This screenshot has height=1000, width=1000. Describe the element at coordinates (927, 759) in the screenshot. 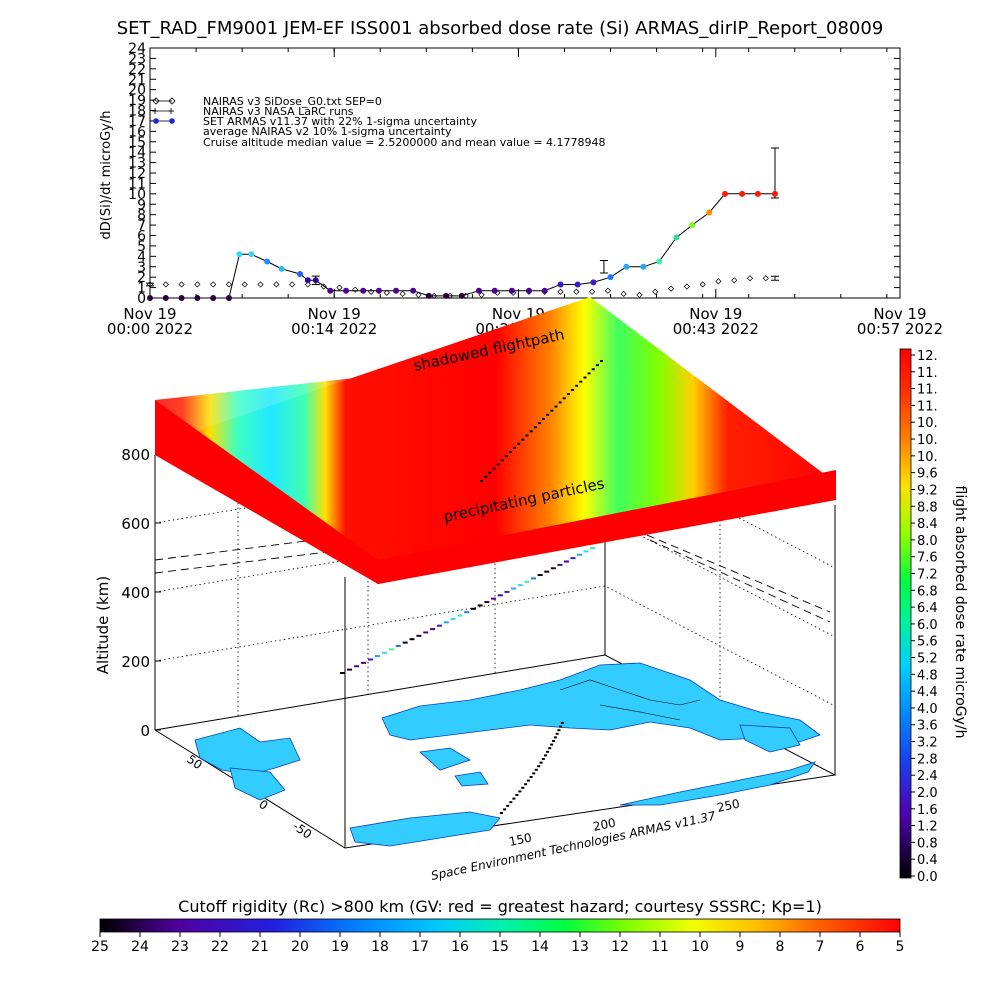

I see `colorbar-tick-label: 2.8` at that location.